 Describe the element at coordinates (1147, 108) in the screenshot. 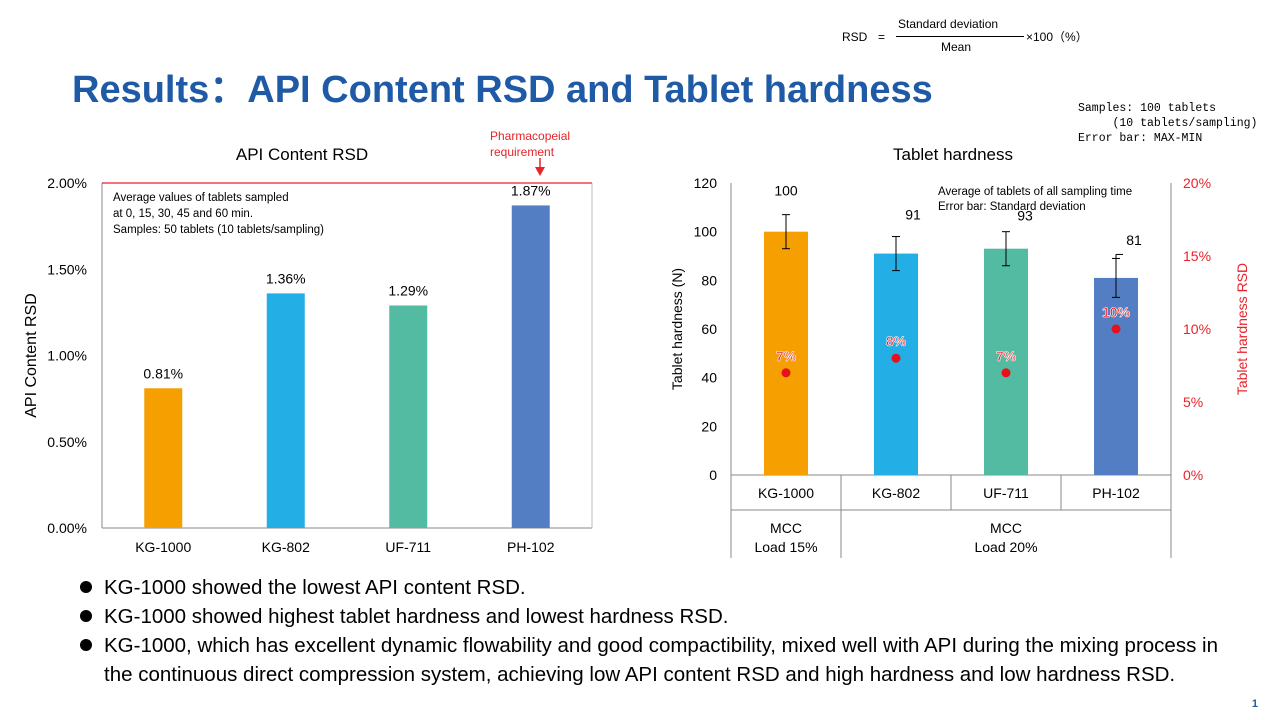

I see `samples-note-line: Samples: 100 tablets` at that location.